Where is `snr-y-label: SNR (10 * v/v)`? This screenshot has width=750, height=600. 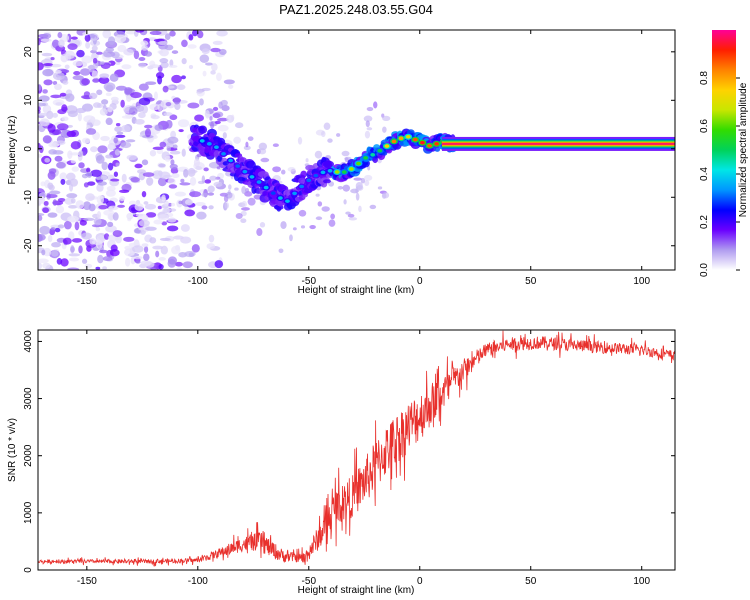
snr-y-label: SNR (10 * v/v) is located at coordinates (12, 450).